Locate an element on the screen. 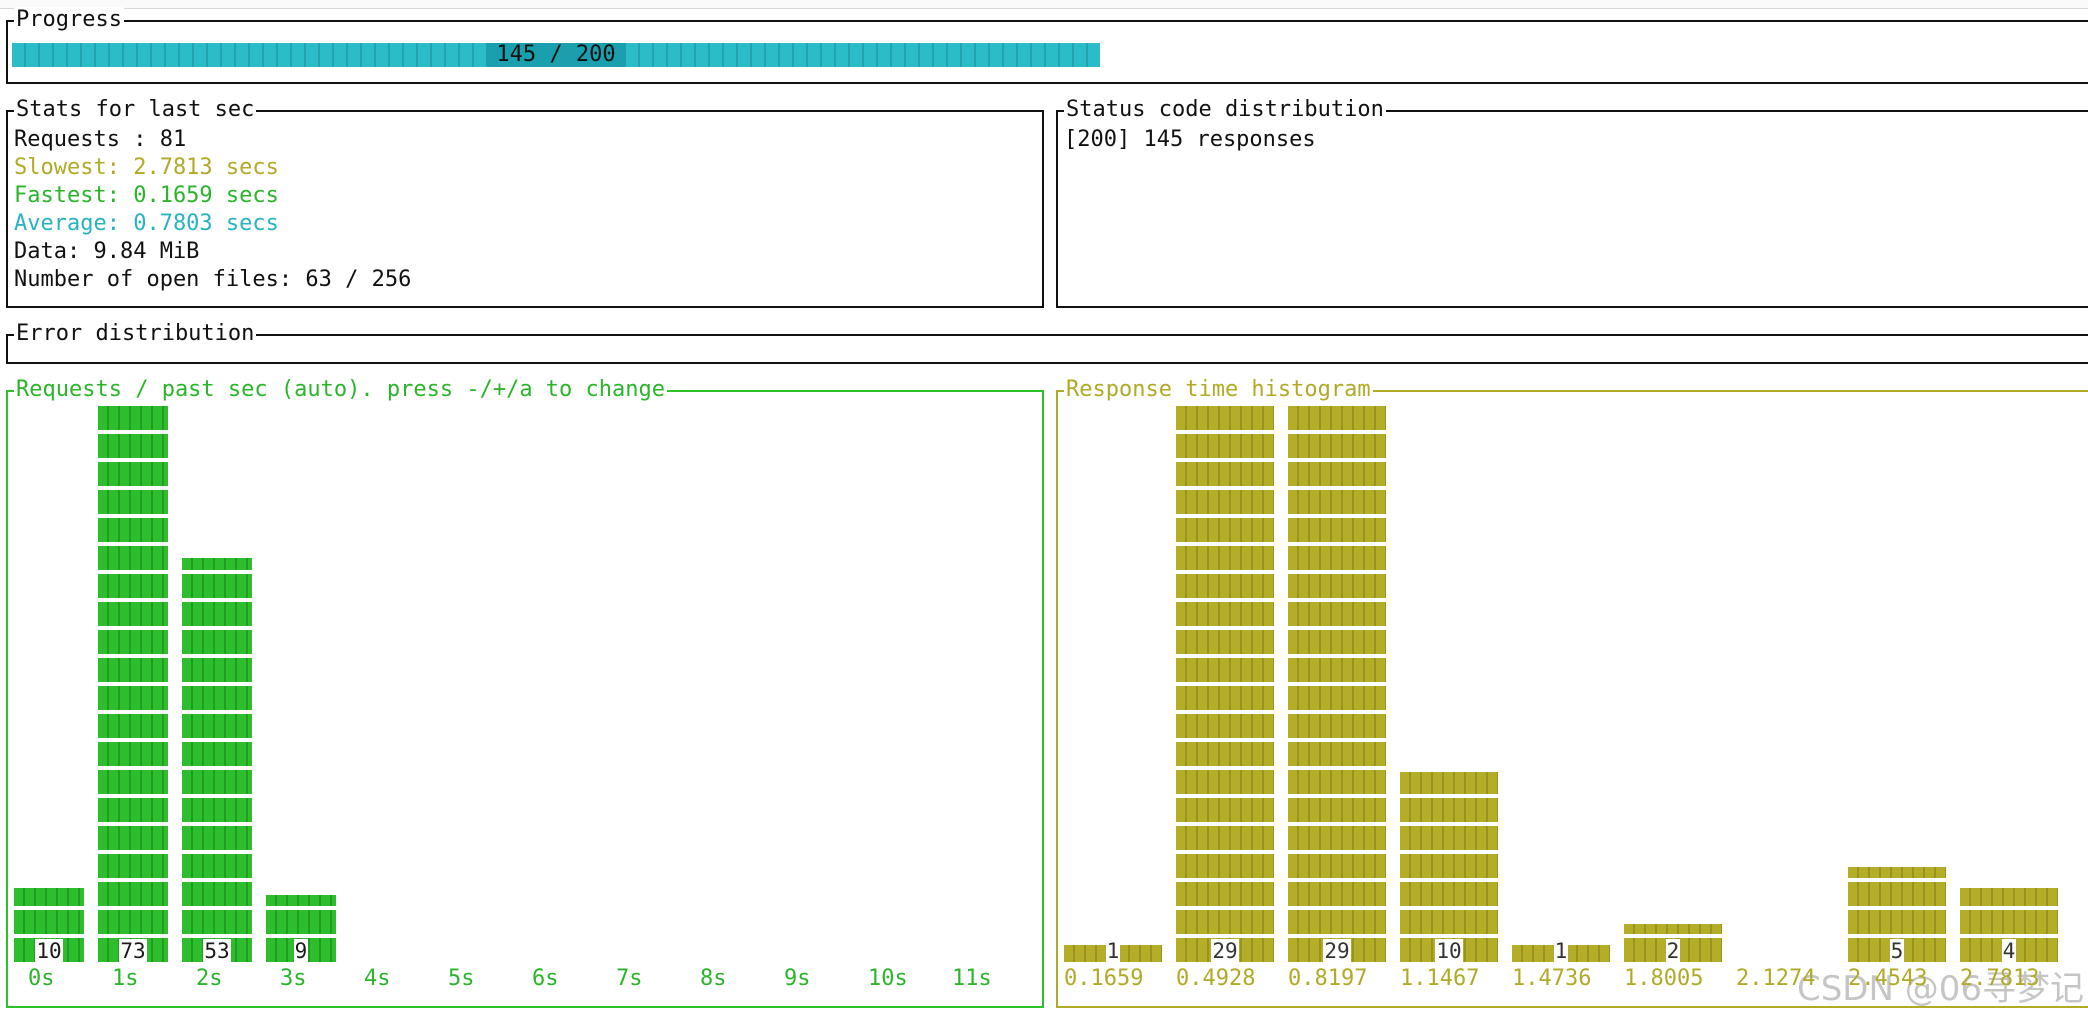 This screenshot has width=2088, height=1016. requests-chart-x-label: 7s is located at coordinates (629, 978).